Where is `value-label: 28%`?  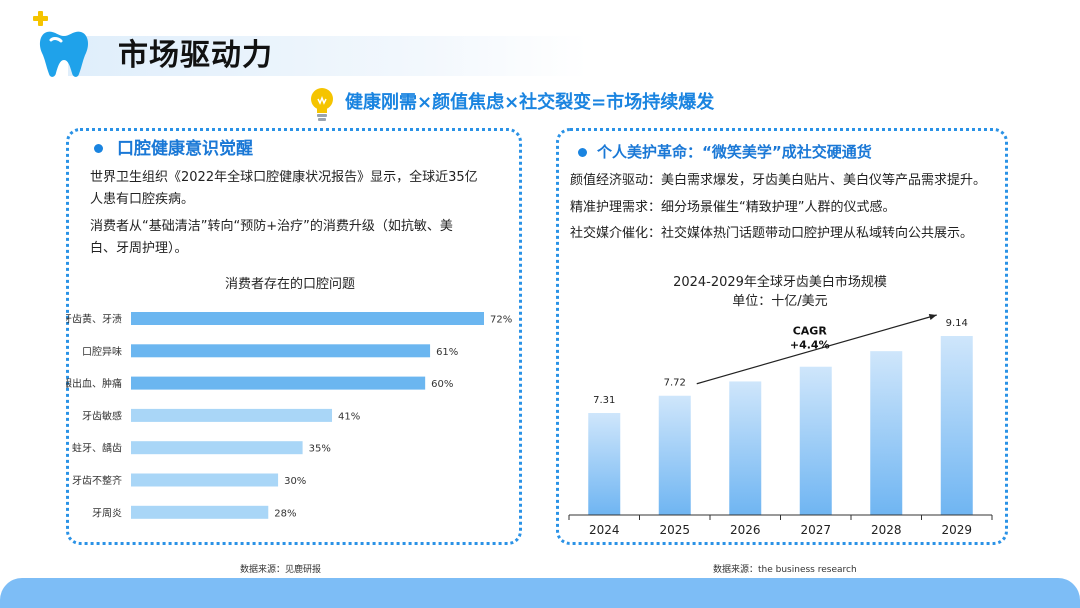
value-label: 28% is located at coordinates (285, 513).